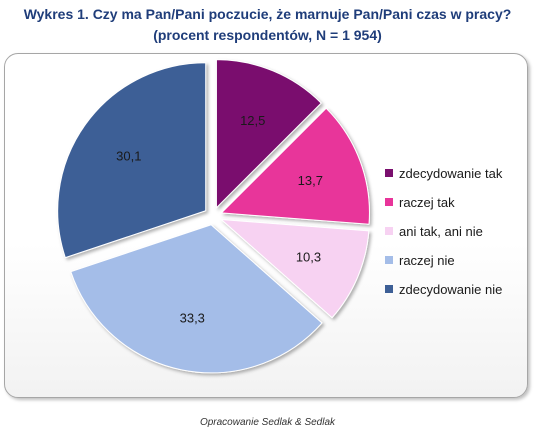 Image resolution: width=535 pixels, height=437 pixels. What do you see at coordinates (427, 260) in the screenshot?
I see `legend-label: raczej nie` at bounding box center [427, 260].